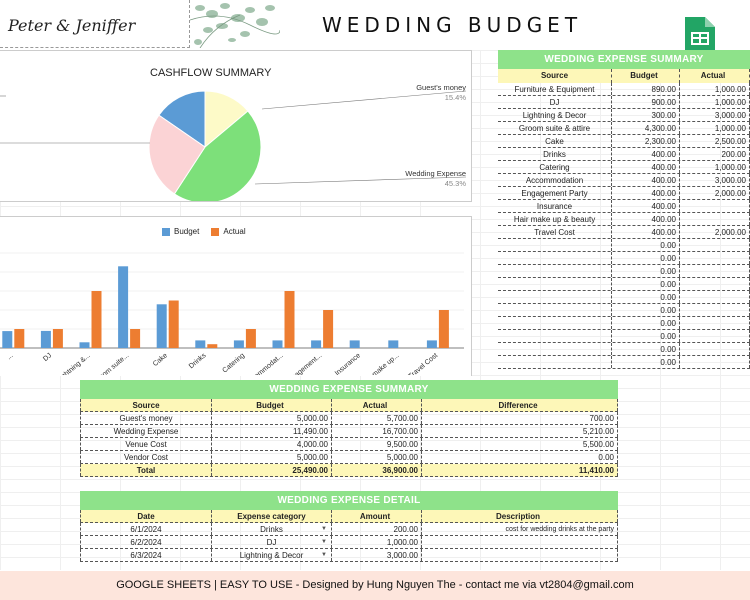  Describe the element at coordinates (146, 418) in the screenshot. I see `table-cell: Guest's money` at that location.